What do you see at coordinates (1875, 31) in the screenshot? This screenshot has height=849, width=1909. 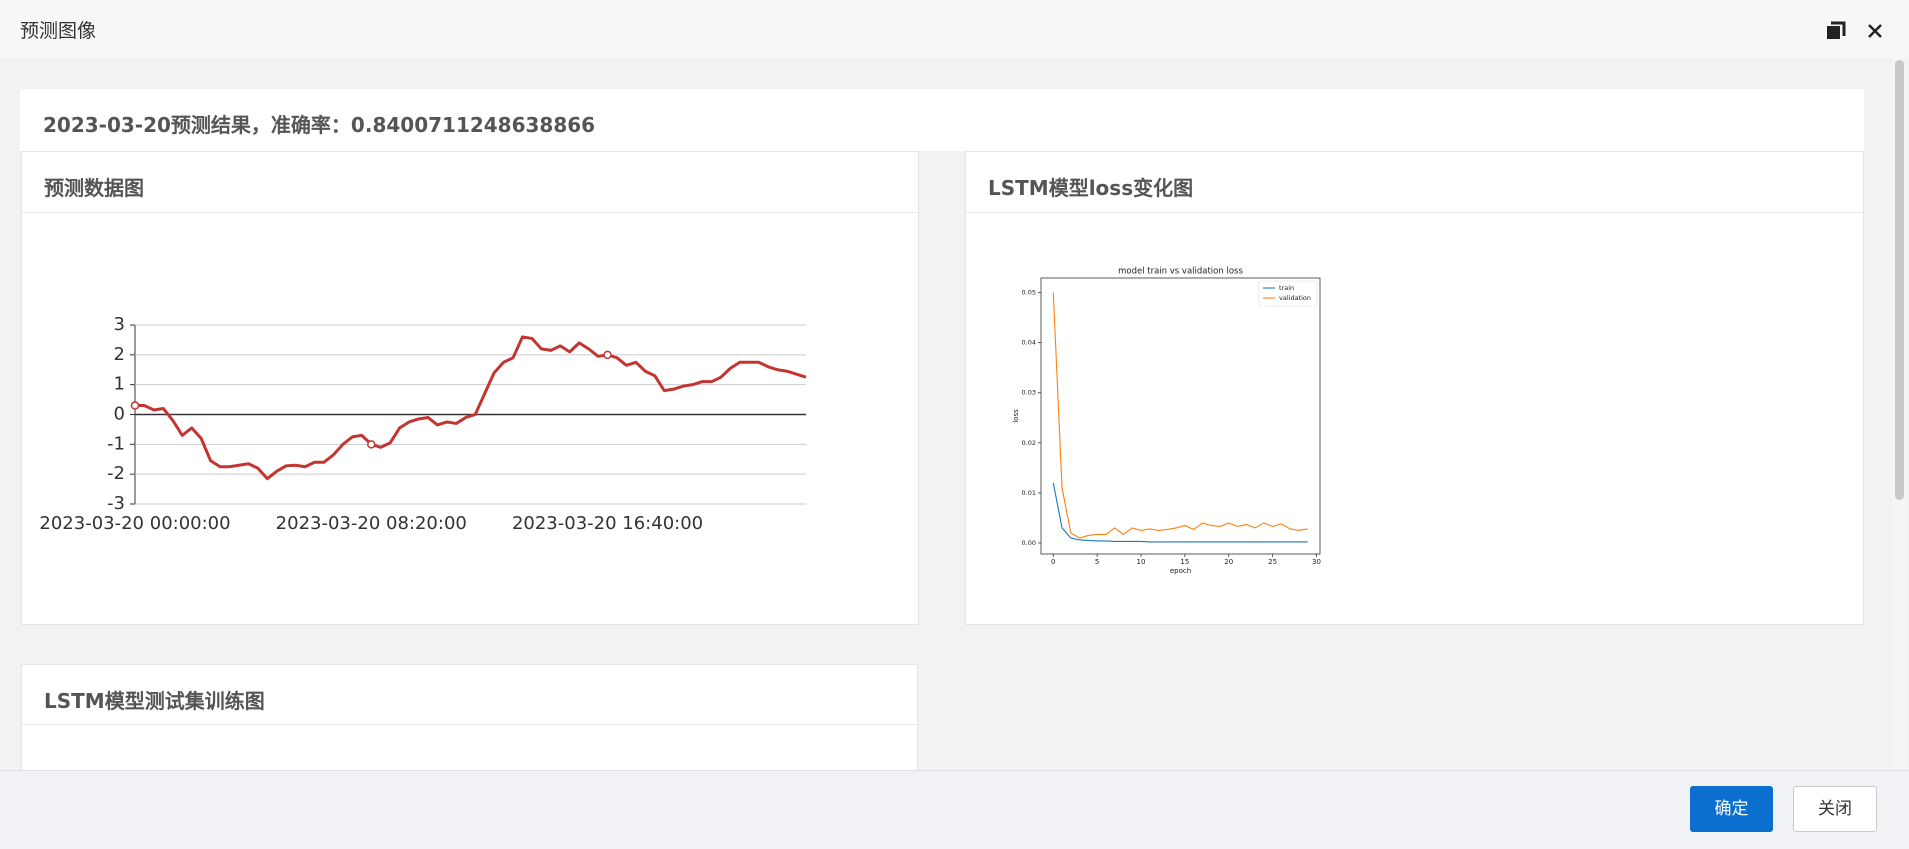 I see `close-icon` at bounding box center [1875, 31].